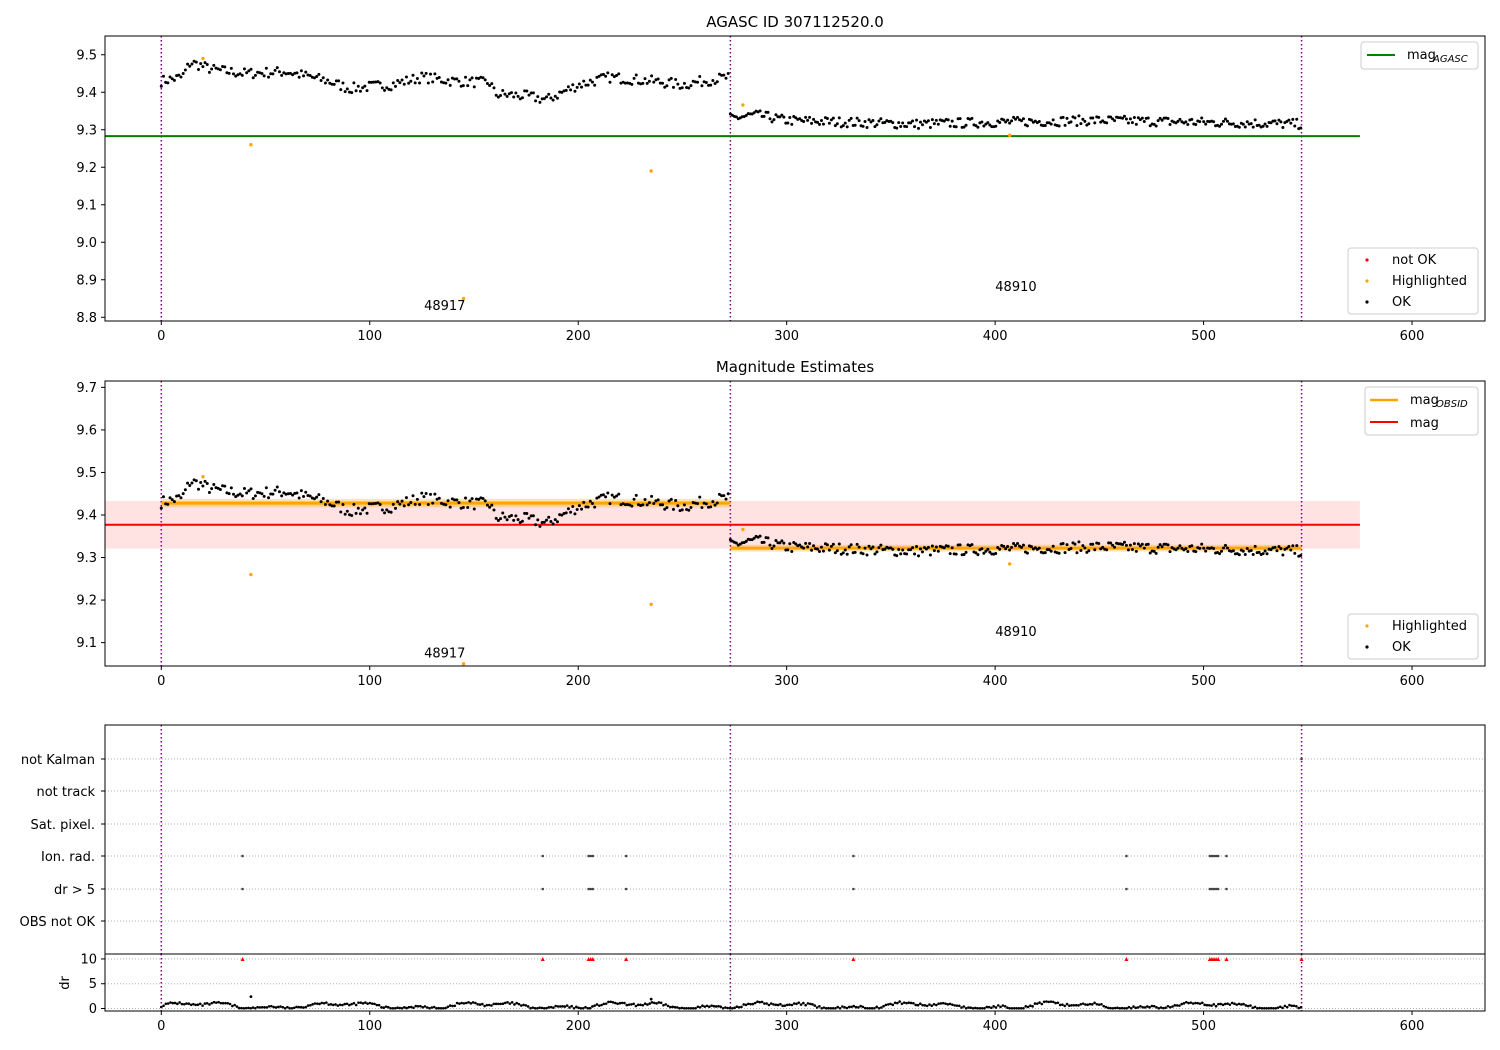 Image resolution: width=1500 pixels, height=1050 pixels. I want to click on y-tick-label: 9.3, so click(86, 130).